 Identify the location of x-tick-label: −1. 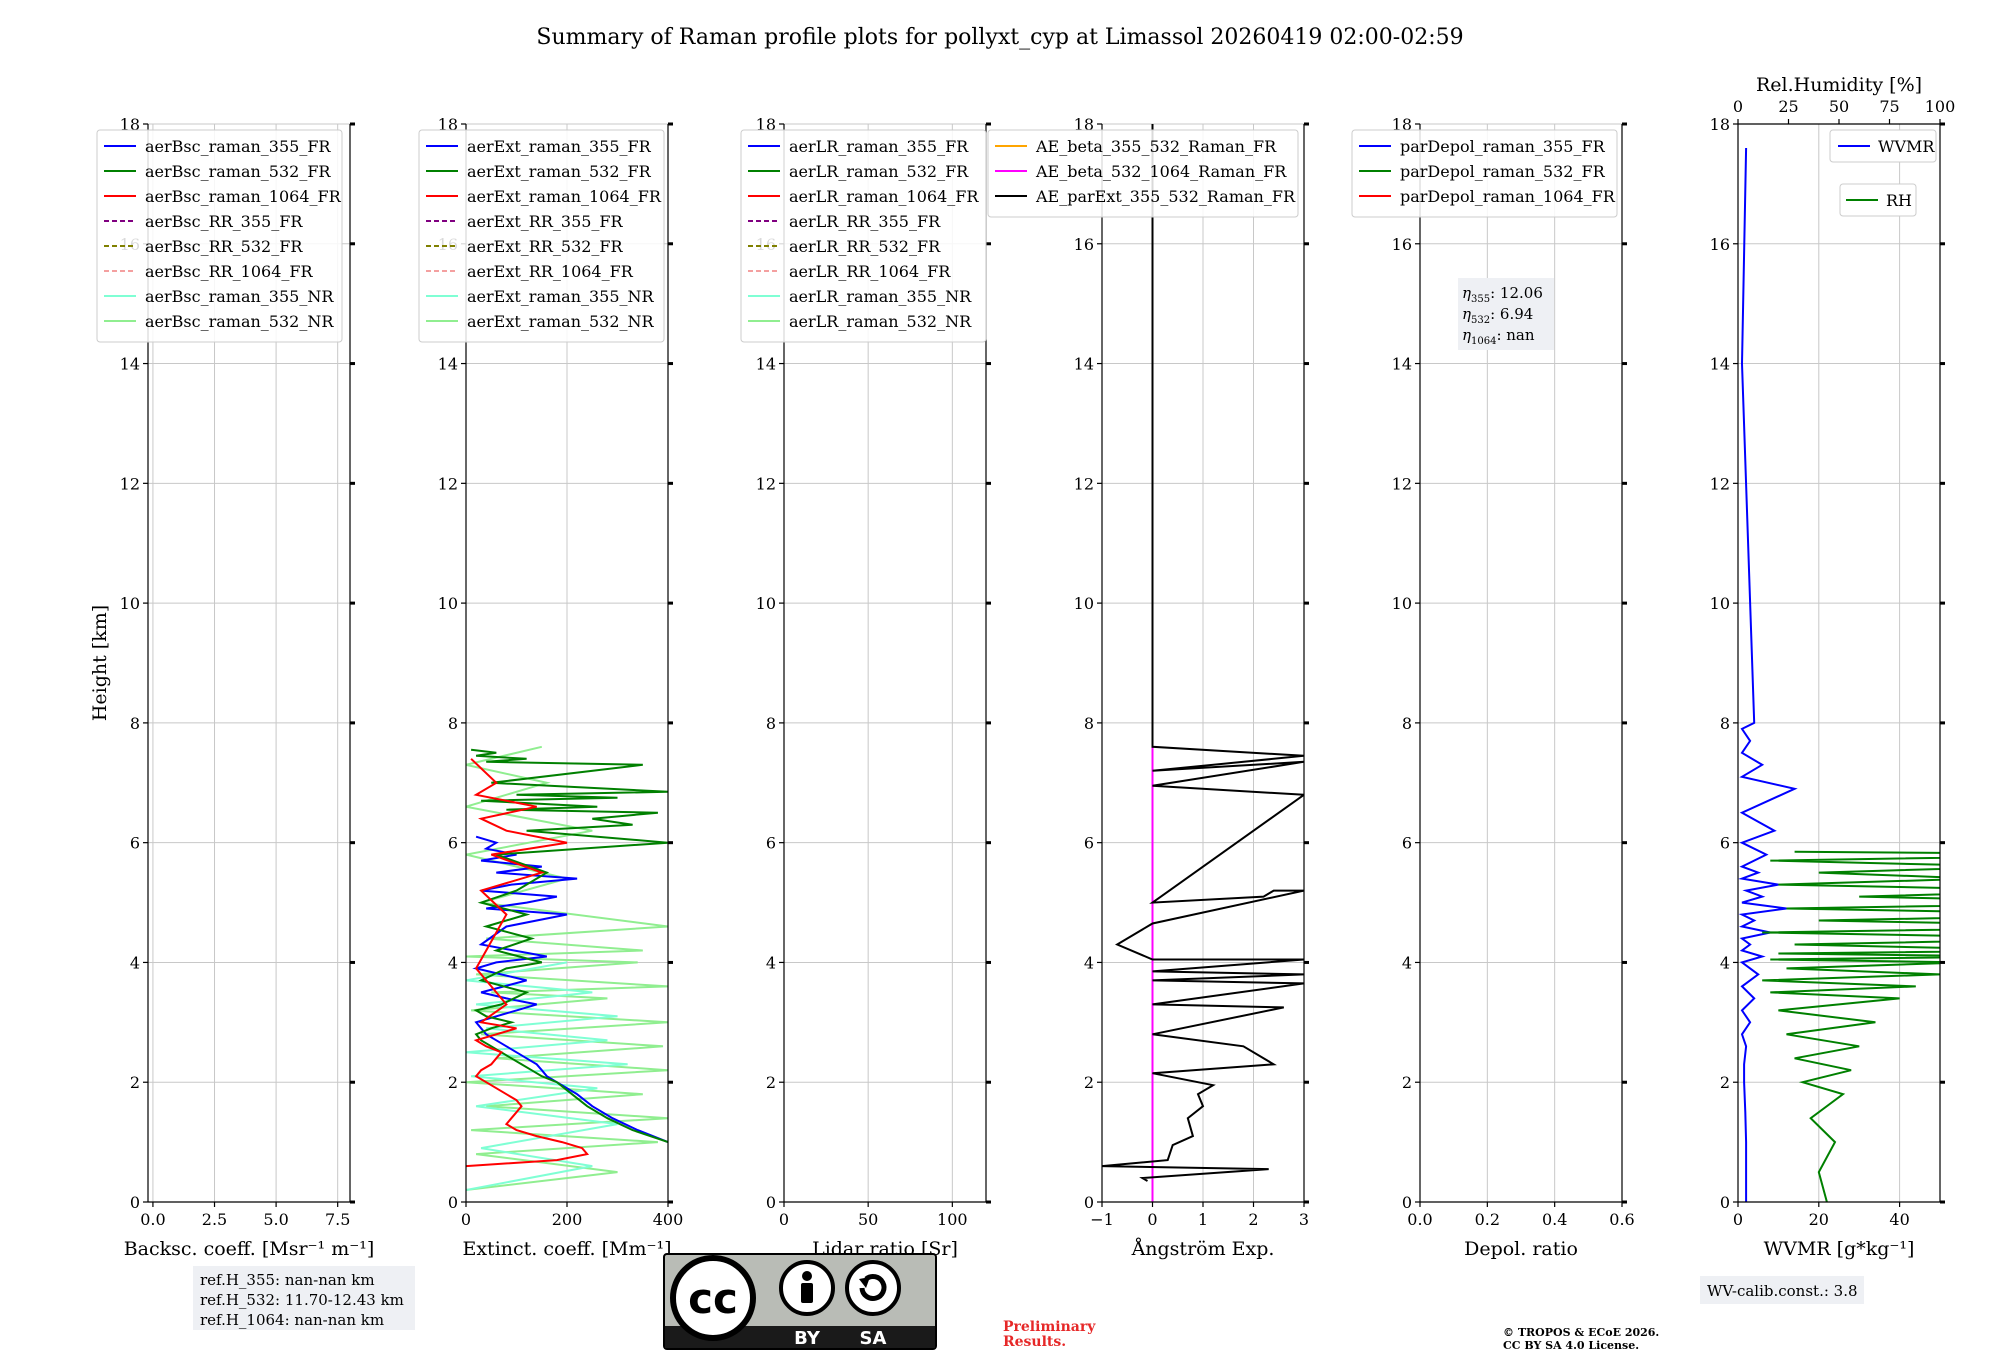
(1102, 1219).